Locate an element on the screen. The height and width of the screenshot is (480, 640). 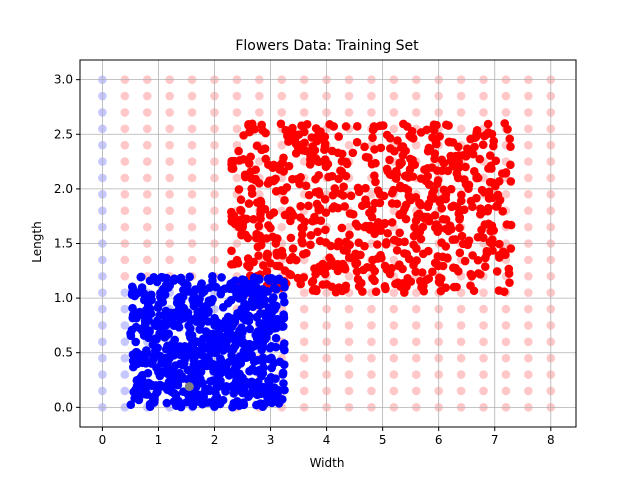
y-tick-label: 1.5 is located at coordinates (63, 244).